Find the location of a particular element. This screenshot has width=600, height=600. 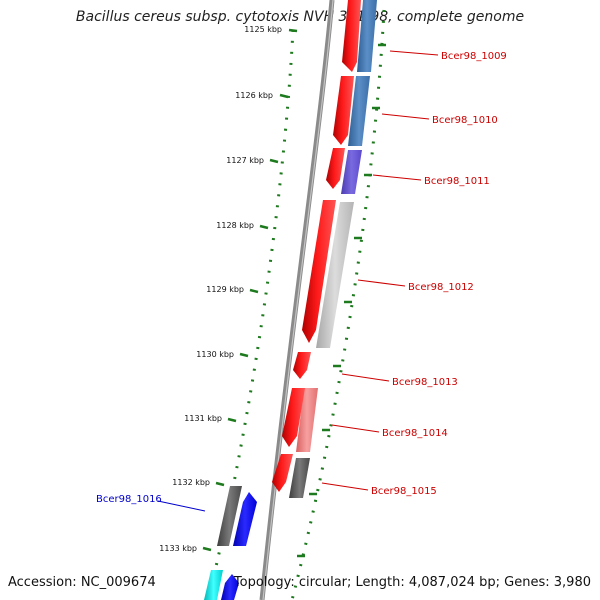

gene-label: Bcer98_1012 is located at coordinates (441, 287).